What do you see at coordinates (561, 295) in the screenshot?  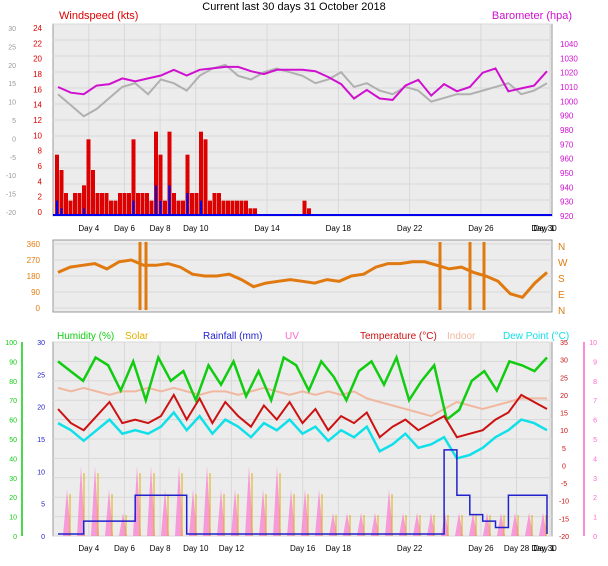 I see `compass-tick-label: E` at bounding box center [561, 295].